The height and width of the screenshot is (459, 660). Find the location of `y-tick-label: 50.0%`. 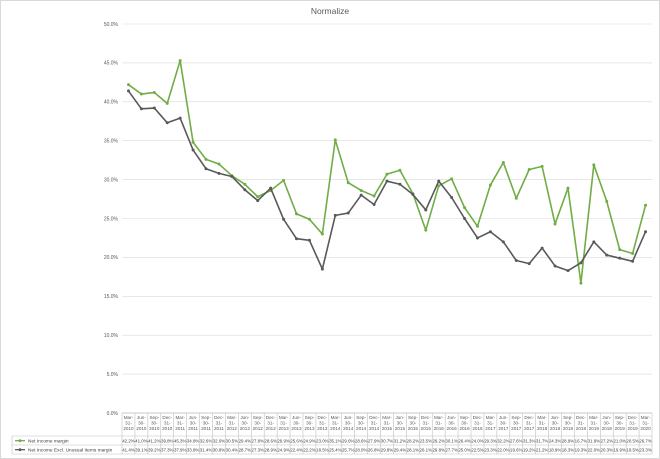

y-tick-label: 50.0% is located at coordinates (111, 25).